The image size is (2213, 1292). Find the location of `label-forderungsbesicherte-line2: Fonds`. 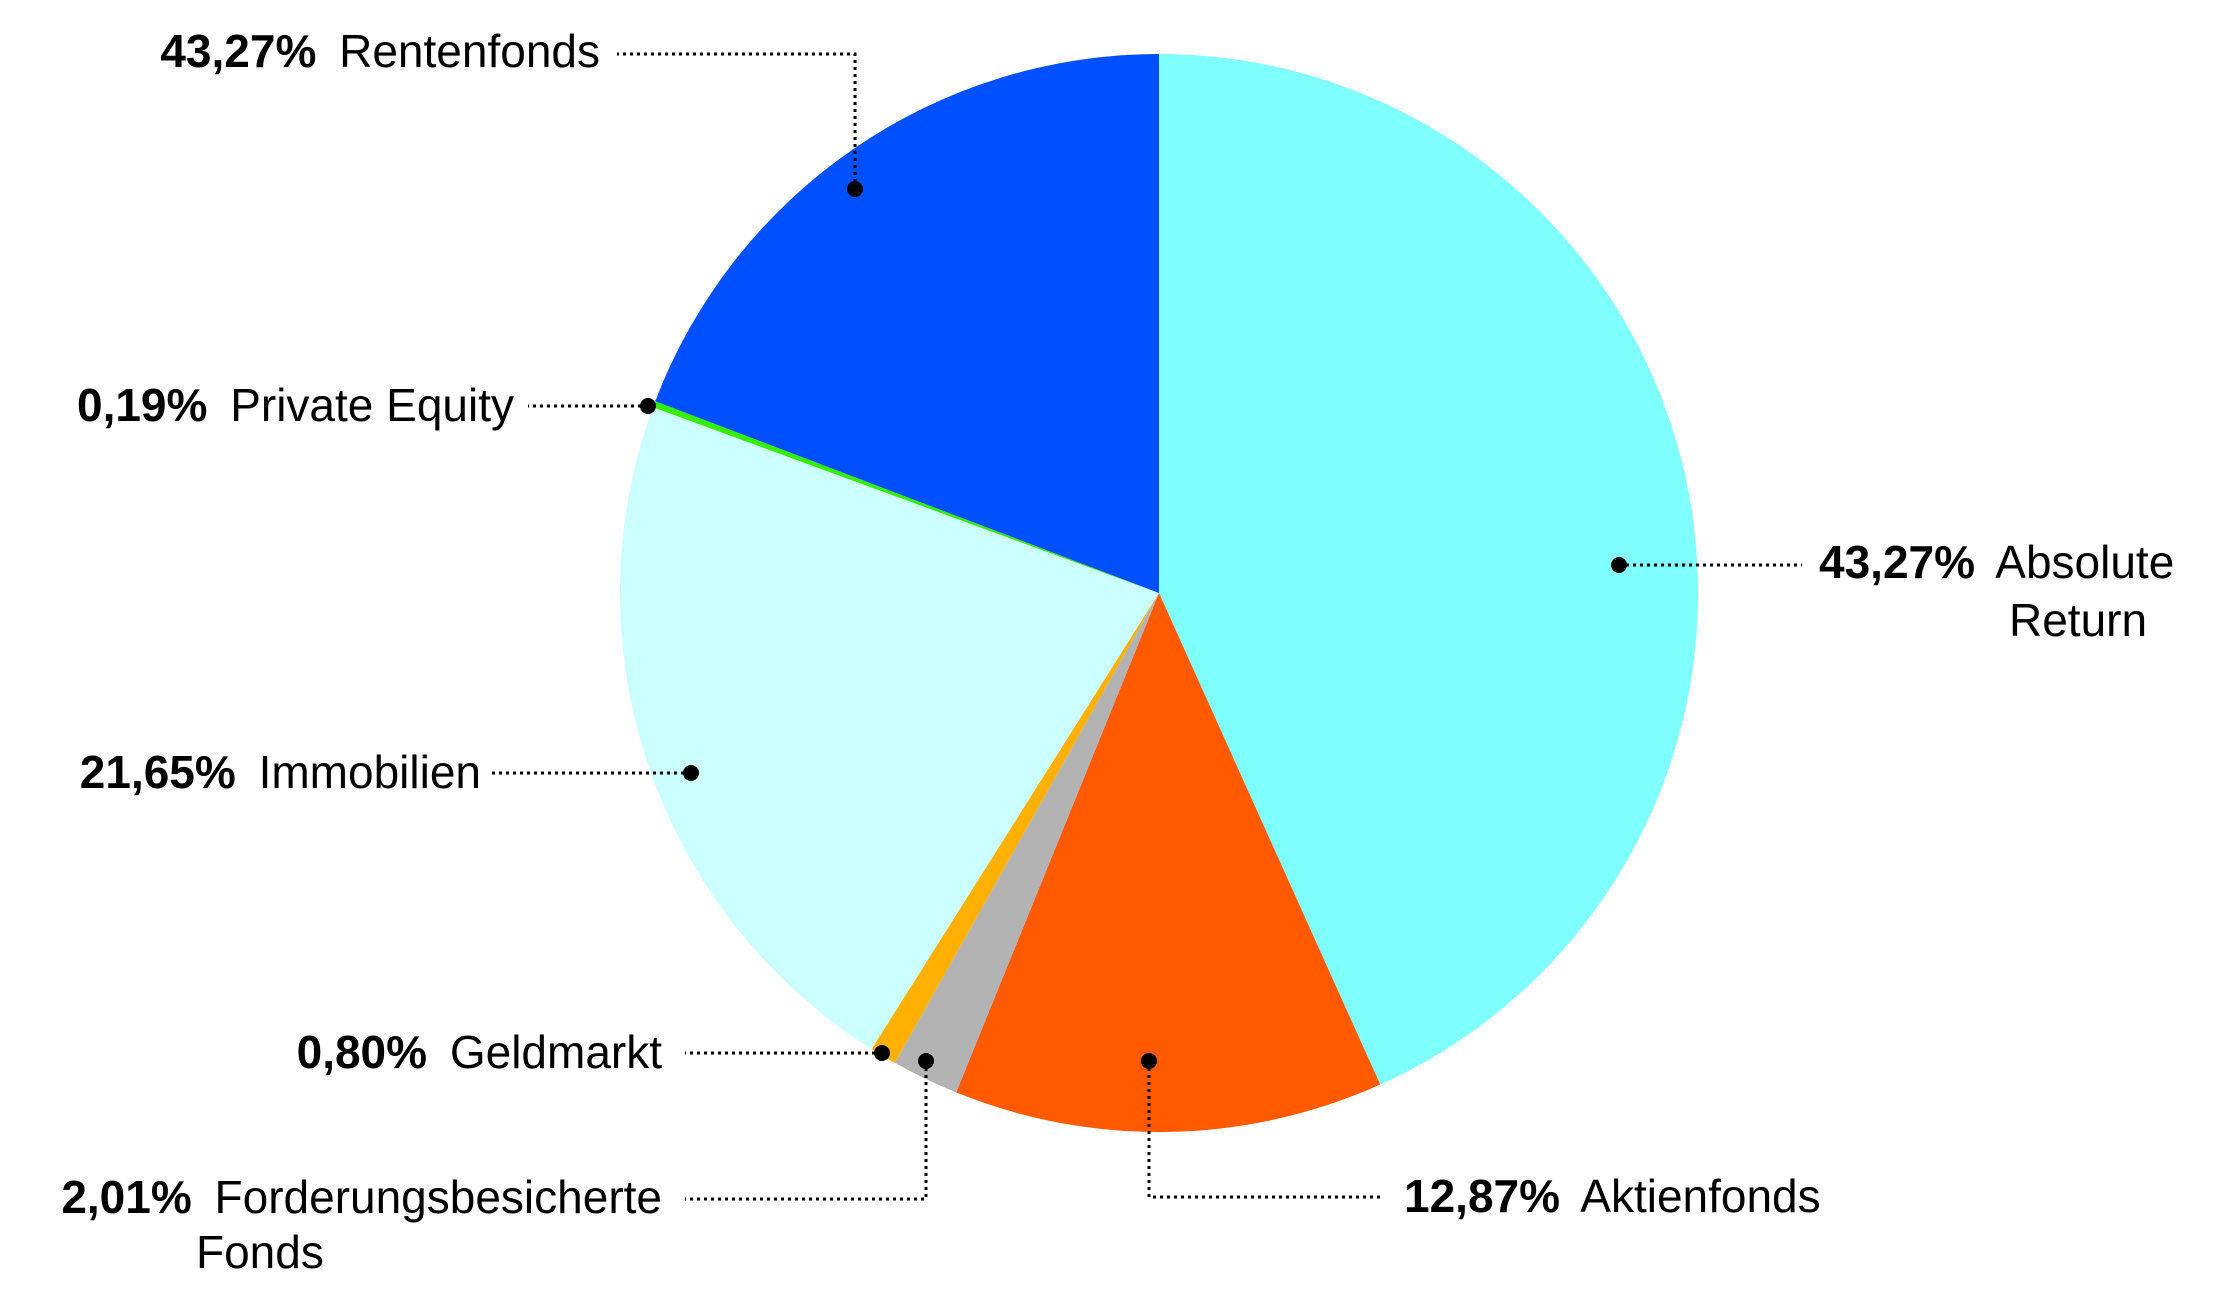

label-forderungsbesicherte-line2: Fonds is located at coordinates (260, 1252).